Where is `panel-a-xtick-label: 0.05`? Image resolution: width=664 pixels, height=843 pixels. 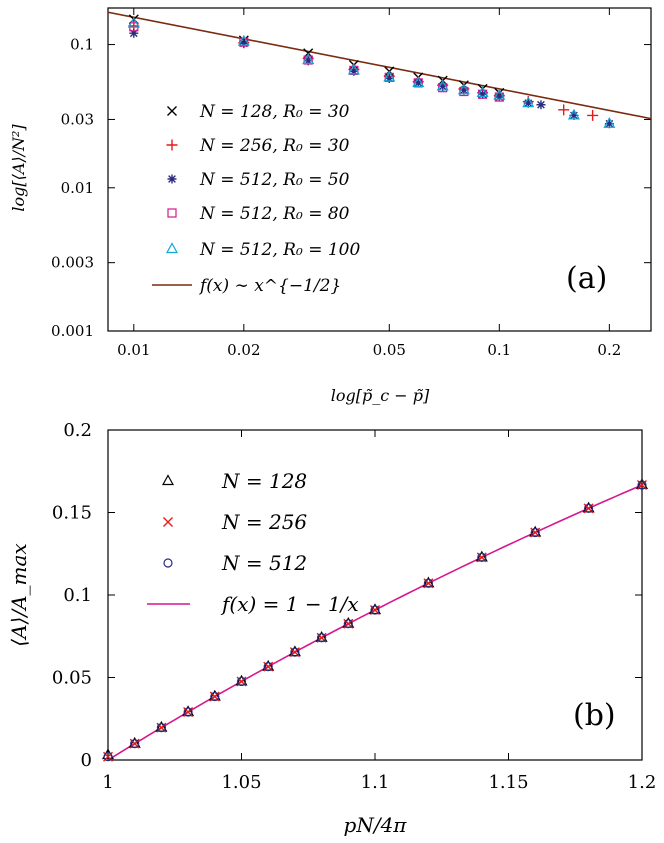
panel-a-xtick-label: 0.05 is located at coordinates (389, 350).